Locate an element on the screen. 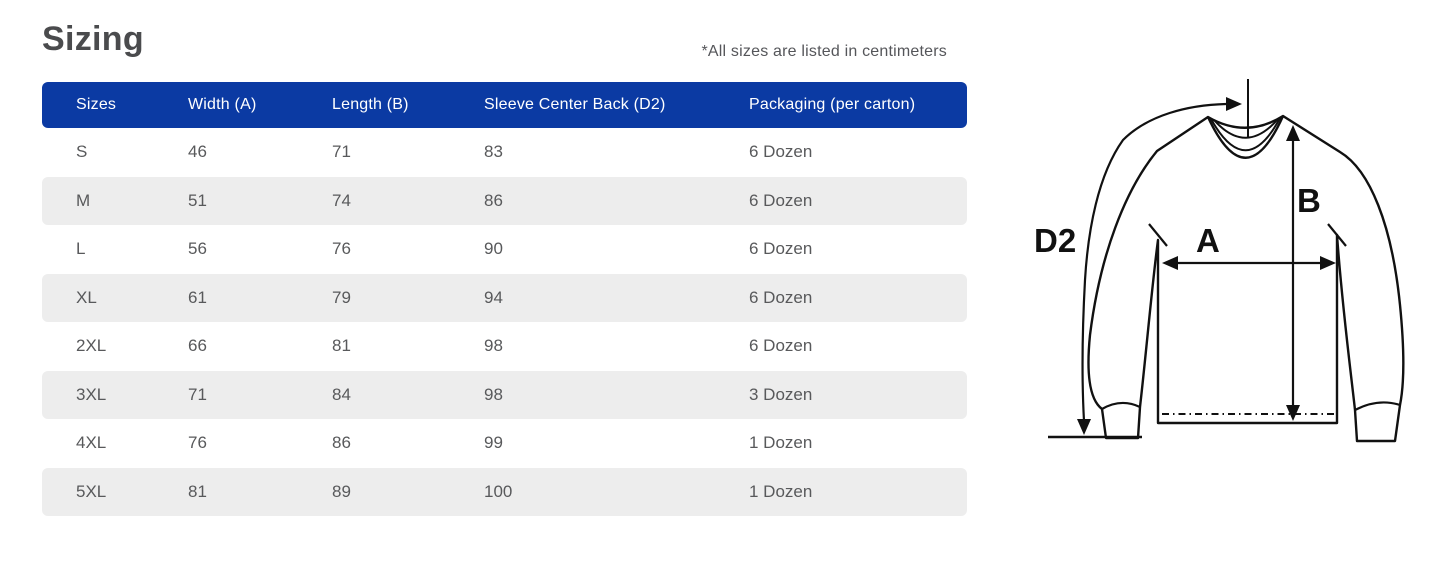 The height and width of the screenshot is (579, 1445). table-row: 2XL 66 81 98 6 Dozen is located at coordinates (504, 346).